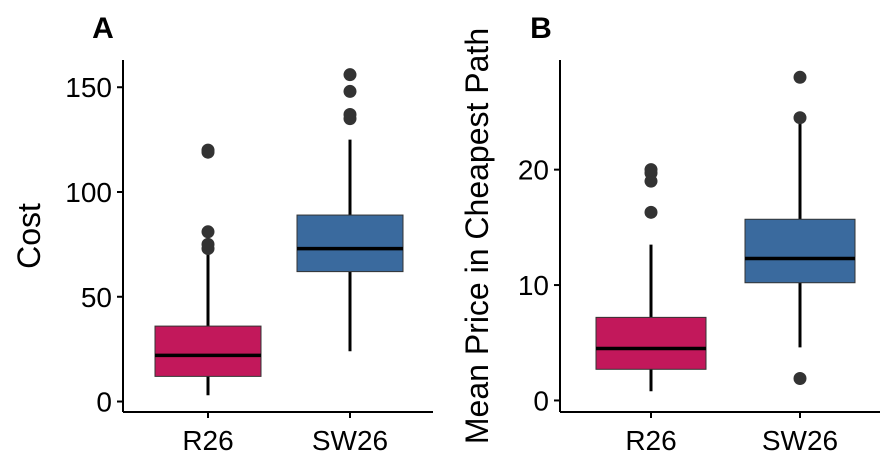 This screenshot has height=460, width=883. Describe the element at coordinates (88, 192) in the screenshot. I see `y-tick-label: 100` at that location.